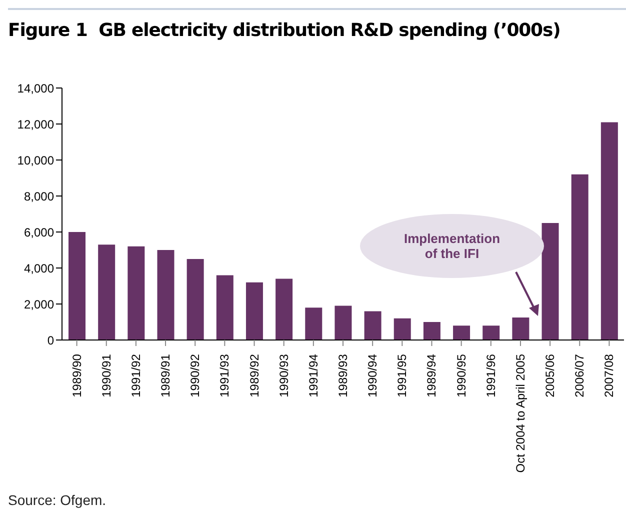 The width and height of the screenshot is (626, 520). What do you see at coordinates (195, 376) in the screenshot?
I see `x-tick-label: 1990/92` at bounding box center [195, 376].